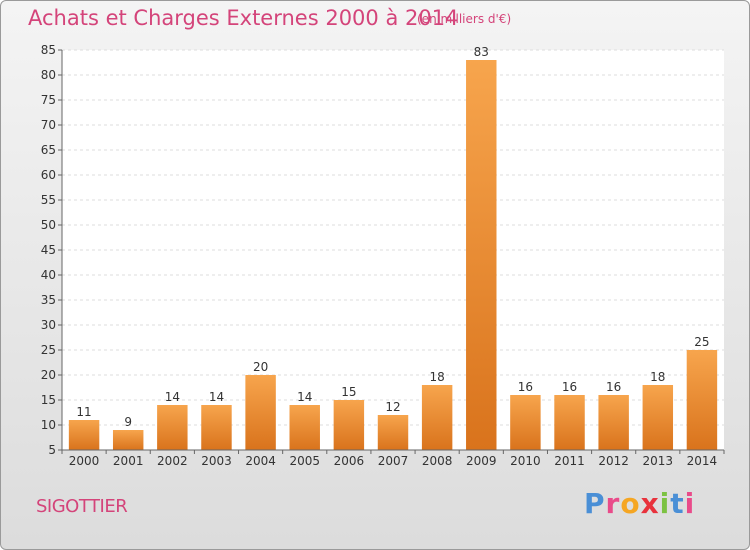 The image size is (750, 550). I want to click on data-label: 83, so click(481, 52).